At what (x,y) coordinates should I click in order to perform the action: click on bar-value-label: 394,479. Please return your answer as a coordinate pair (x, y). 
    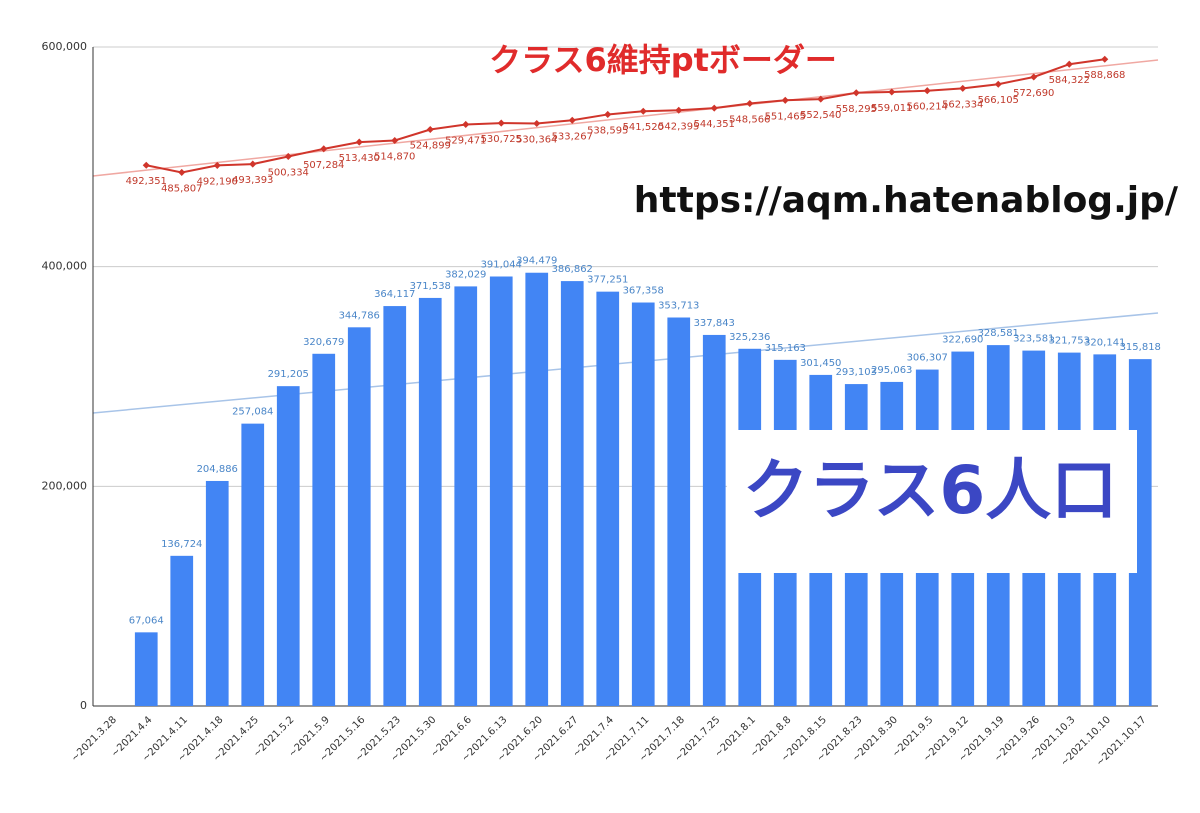
    Looking at the image, I should click on (536, 261).